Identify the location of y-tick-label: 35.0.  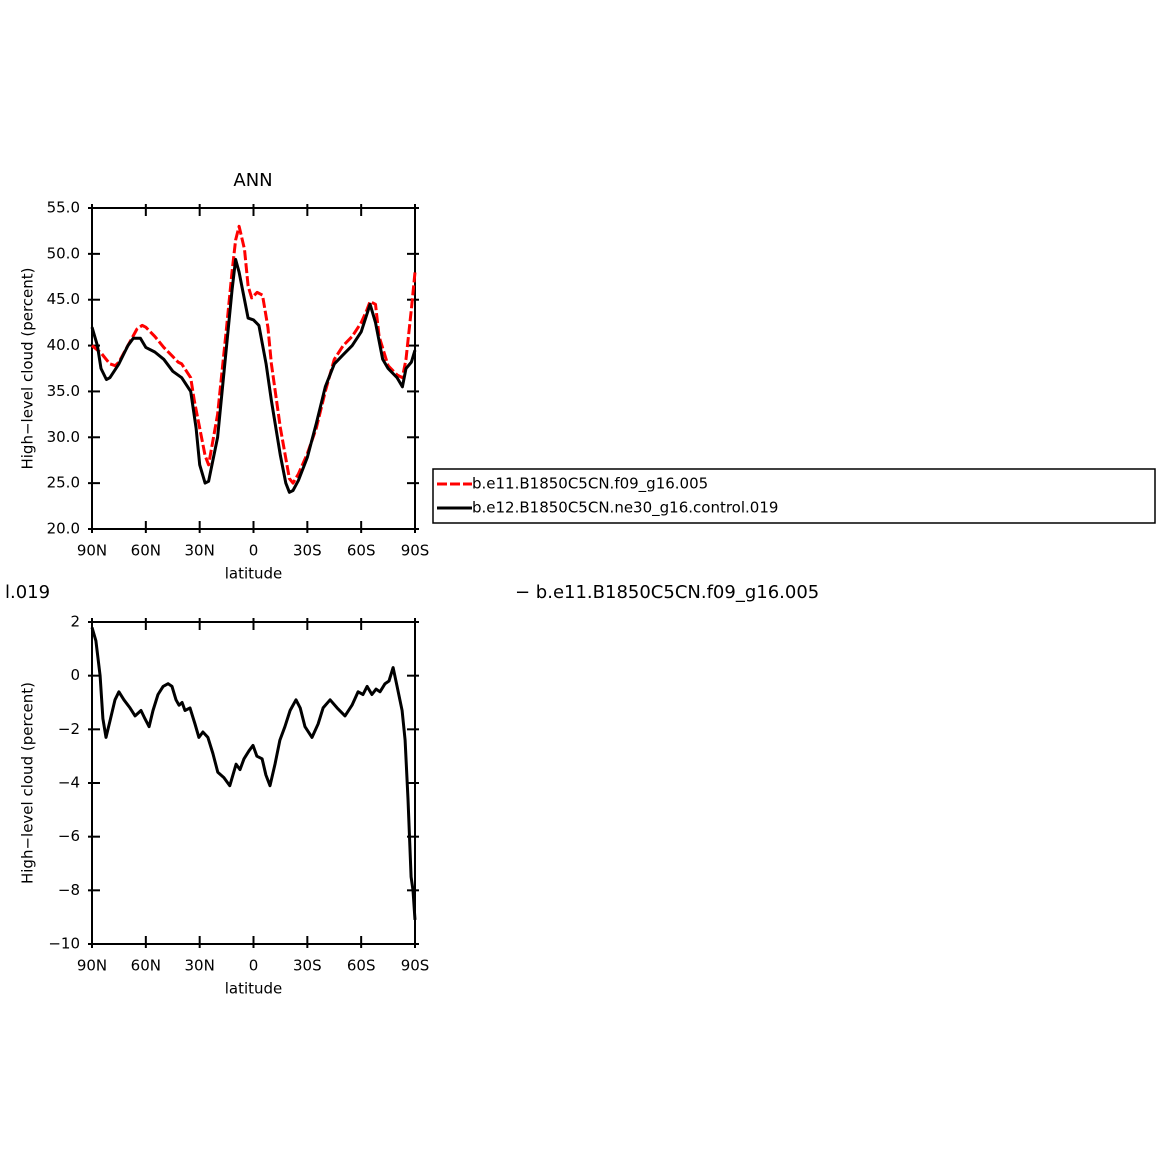
(63, 391).